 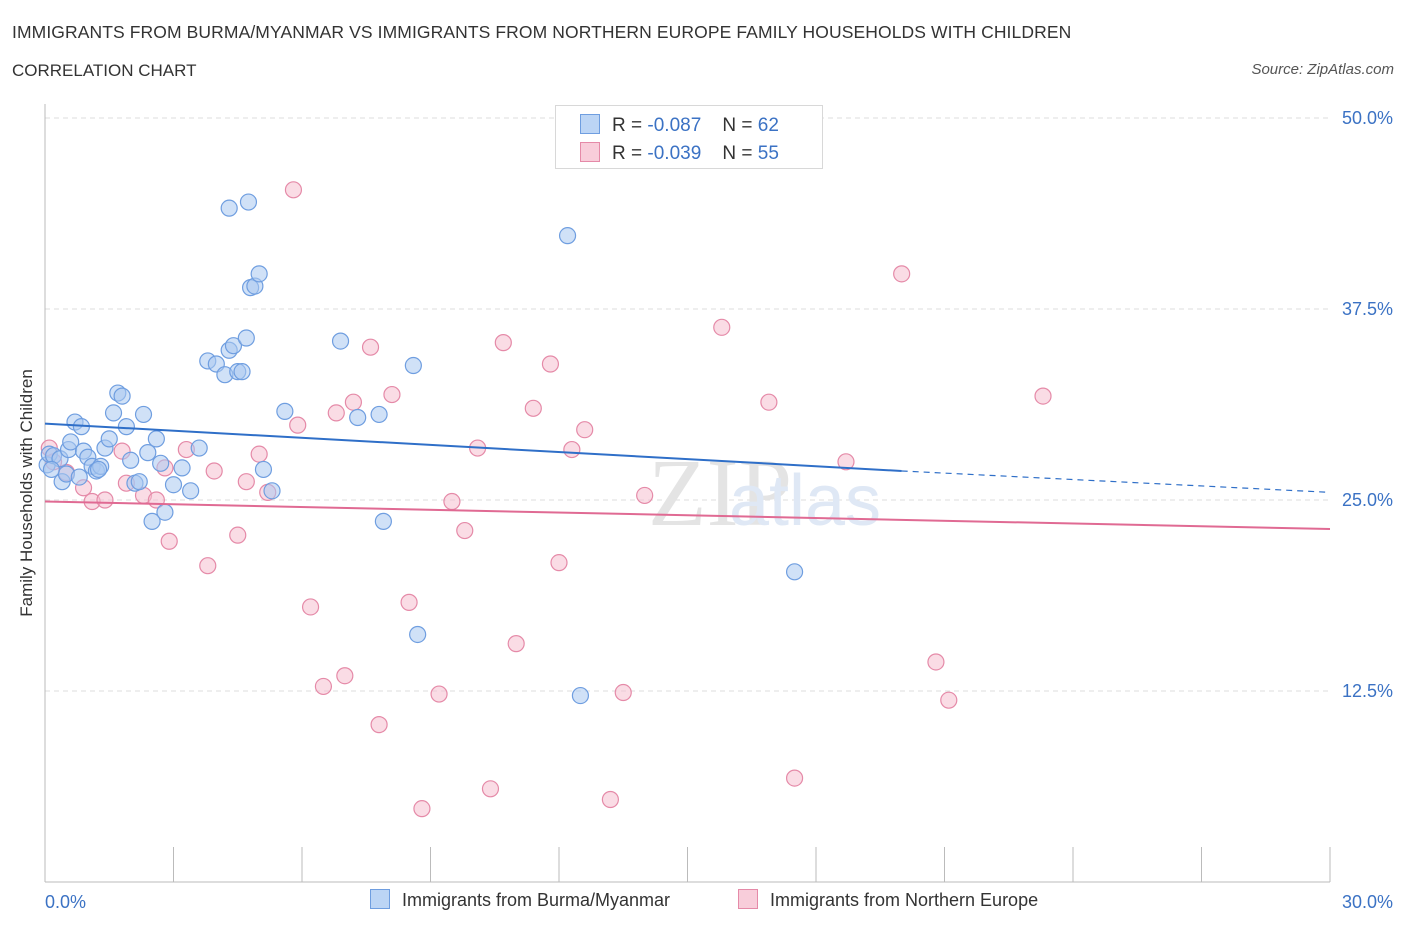 I want to click on trend-line-northern-europe, so click(x=687, y=515).